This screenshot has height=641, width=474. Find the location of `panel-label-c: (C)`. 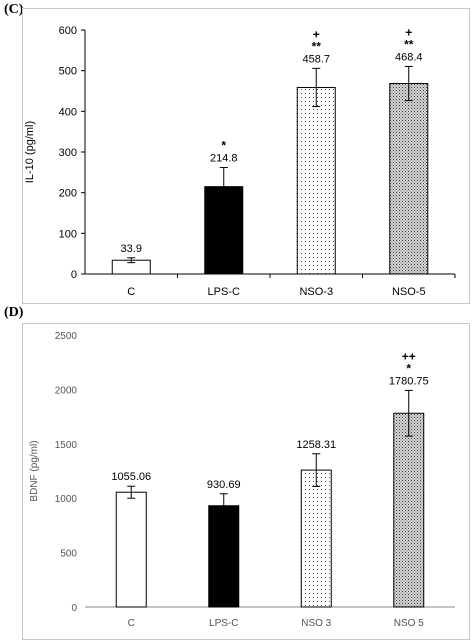

panel-label-c: (C) is located at coordinates (14, 9).